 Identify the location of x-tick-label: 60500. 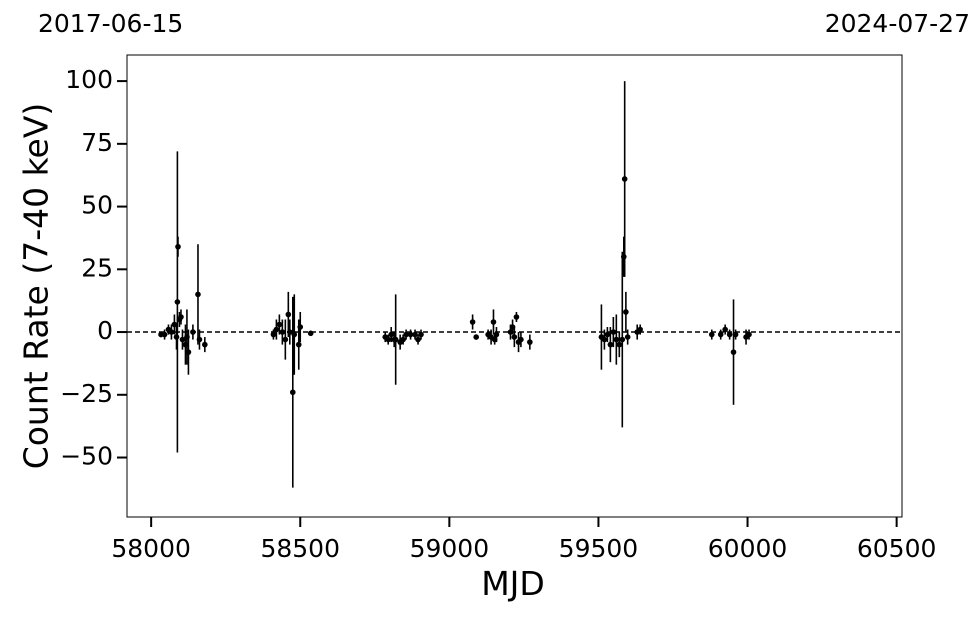
(897, 548).